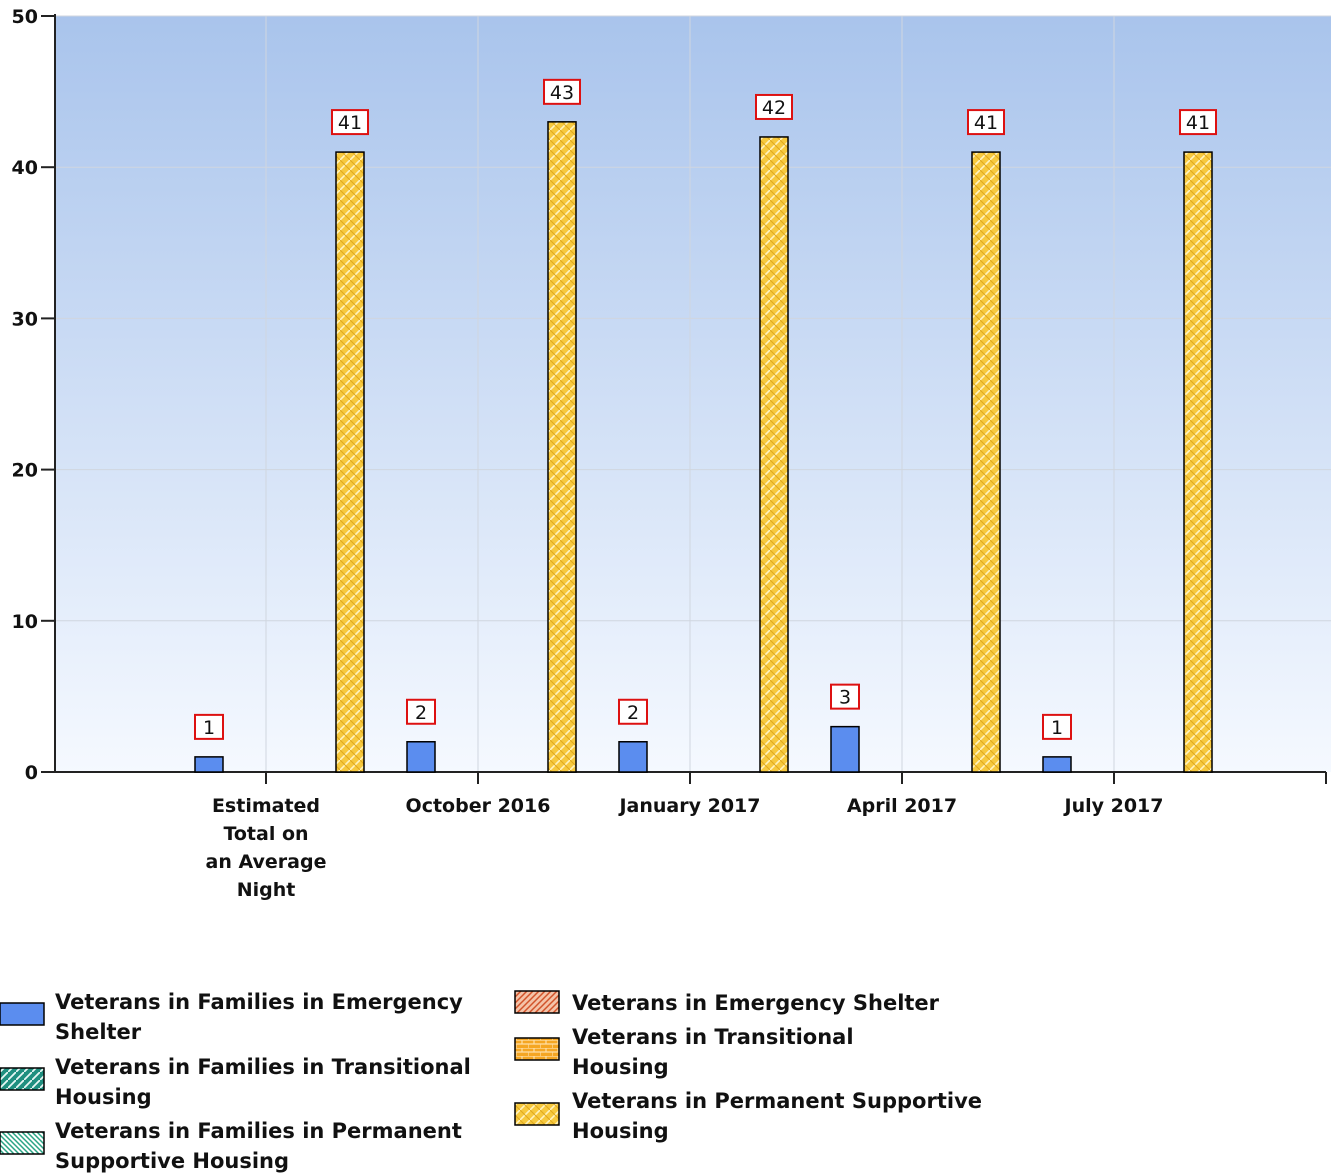 The width and height of the screenshot is (1331, 1175). I want to click on y-tick-label: 0, so click(31, 773).